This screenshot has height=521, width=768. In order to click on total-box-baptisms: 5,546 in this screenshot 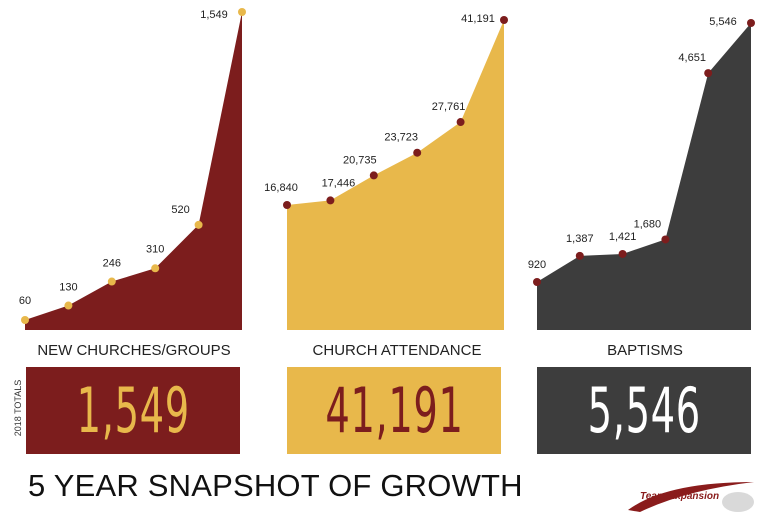, I will do `click(644, 410)`.